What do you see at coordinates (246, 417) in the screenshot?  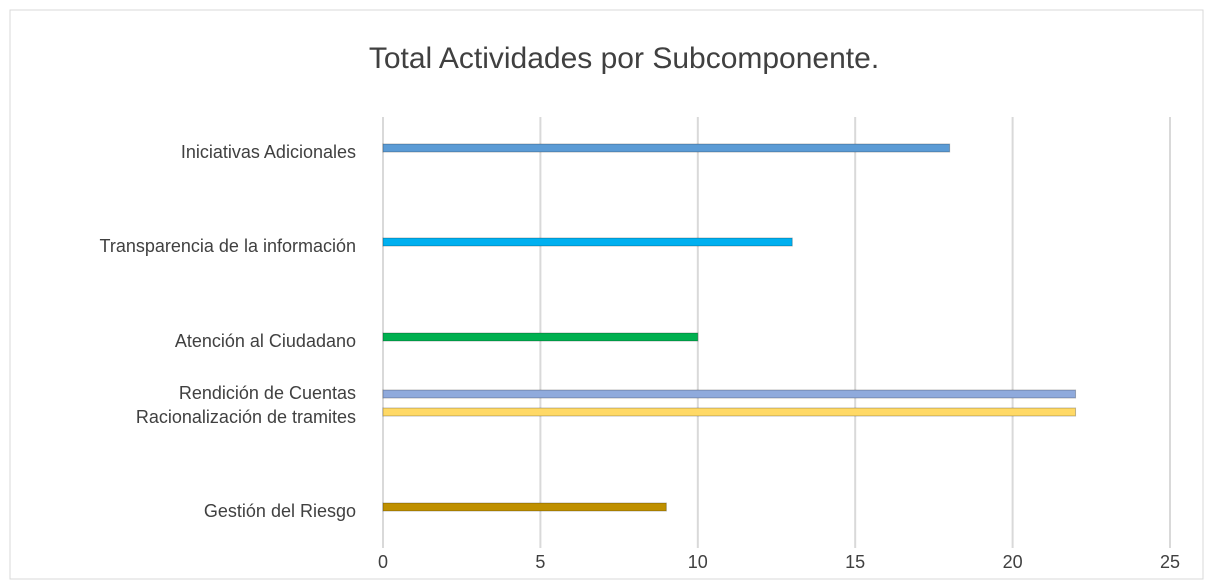 I see `y-tick-label: Racionalización de tramites` at bounding box center [246, 417].